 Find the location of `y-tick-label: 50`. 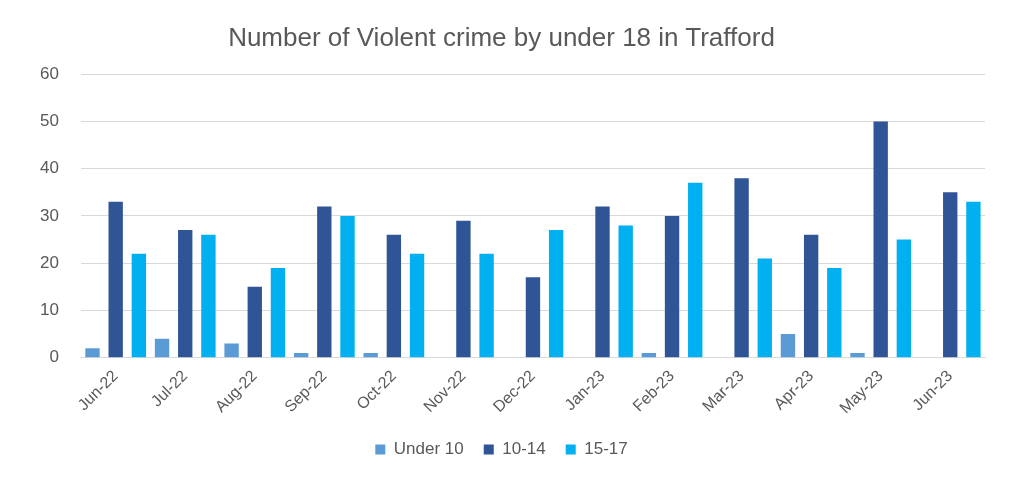

y-tick-label: 50 is located at coordinates (49, 121).